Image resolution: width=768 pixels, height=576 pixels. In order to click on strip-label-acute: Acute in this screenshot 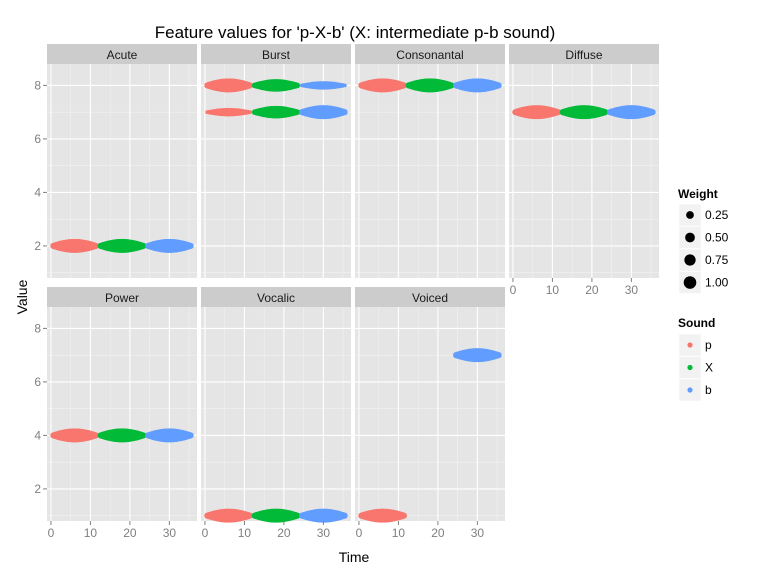, I will do `click(122, 55)`.